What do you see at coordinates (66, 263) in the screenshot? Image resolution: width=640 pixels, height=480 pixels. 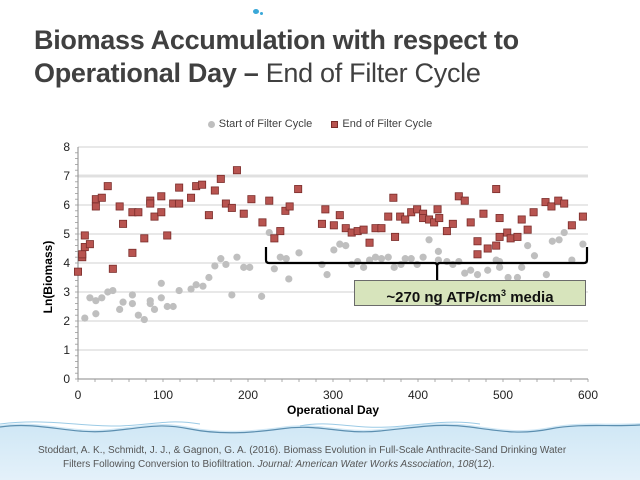 I see `y-tick-label: 4` at bounding box center [66, 263].